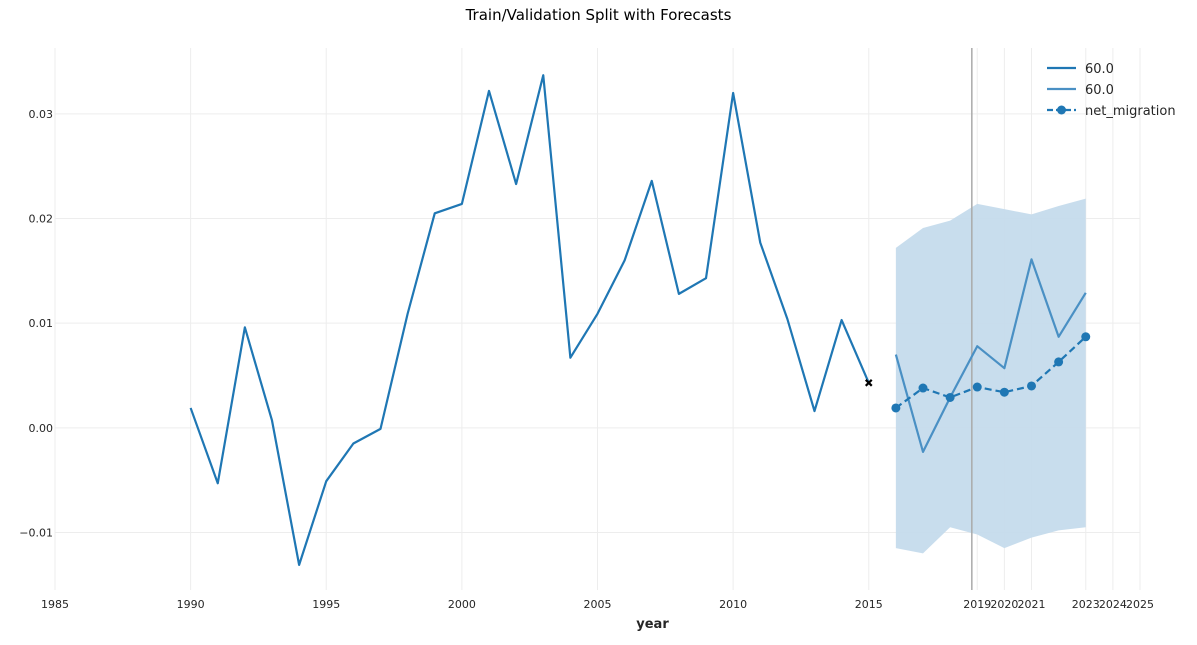 This screenshot has height=645, width=1197. I want to click on legend-label: net_migration, so click(1130, 111).